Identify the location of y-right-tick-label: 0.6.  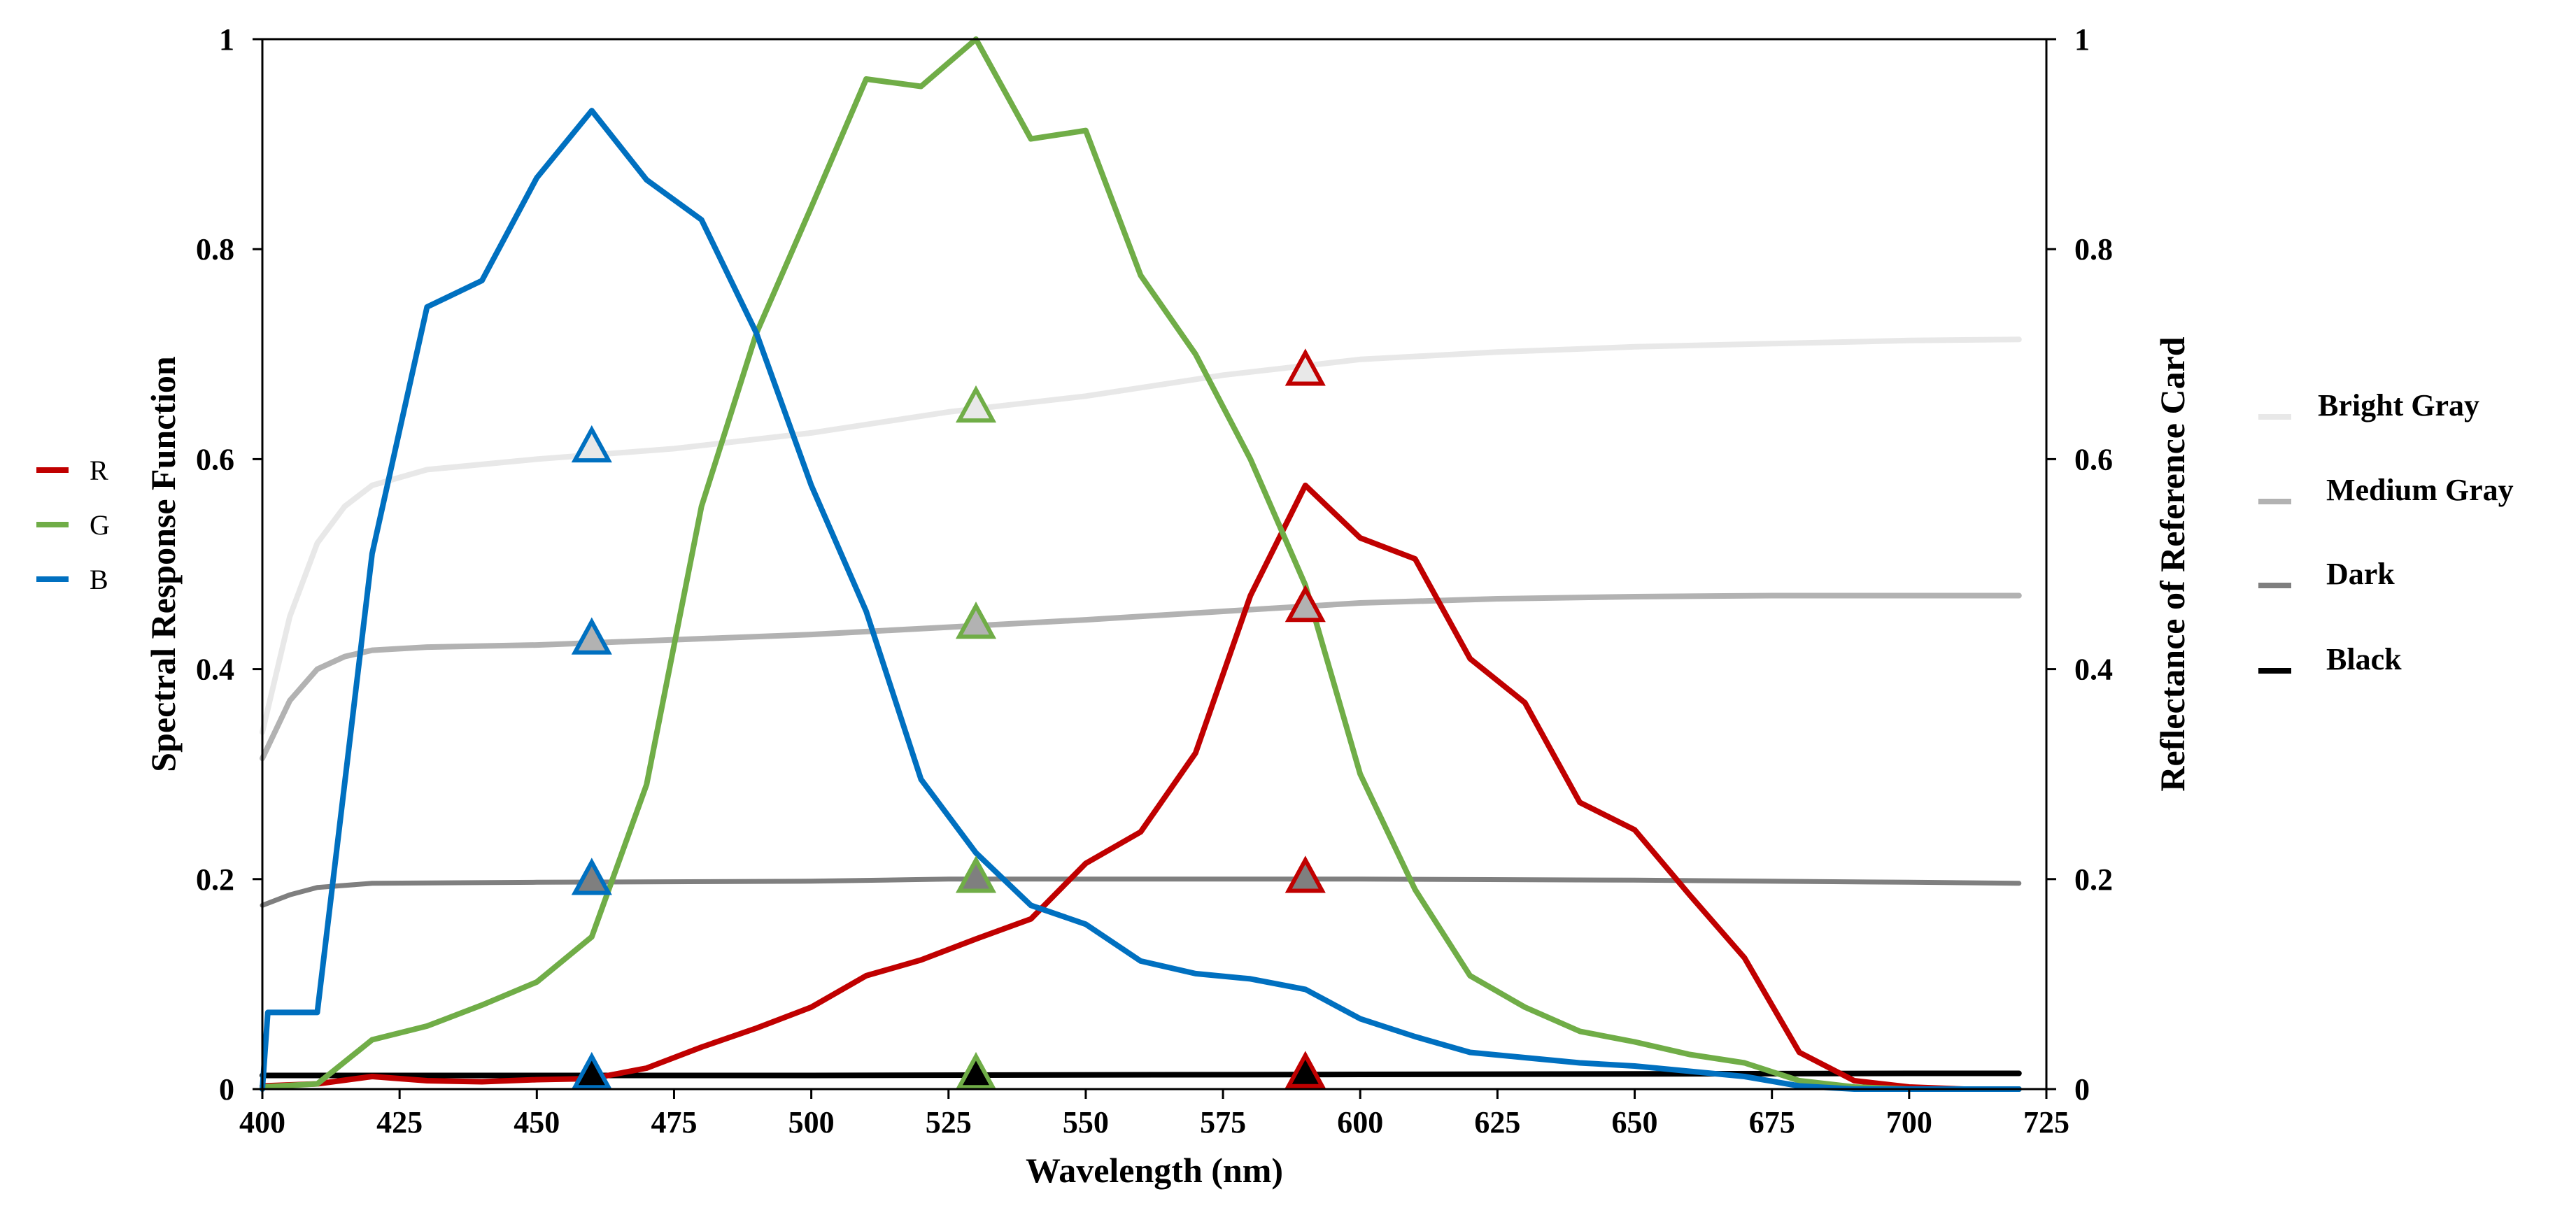
(2093, 459).